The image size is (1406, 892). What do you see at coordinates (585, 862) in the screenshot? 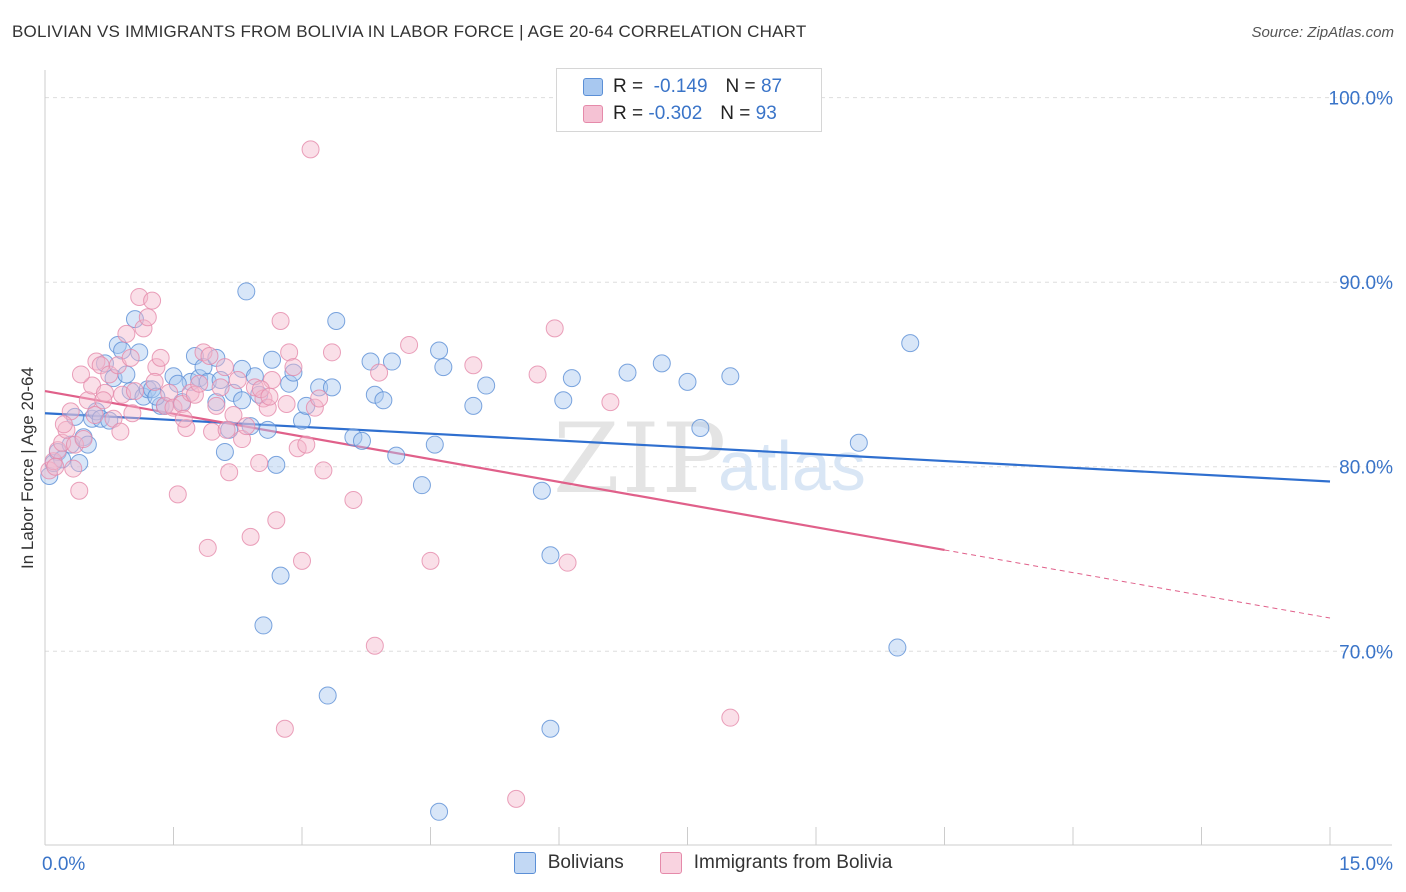
I see `legend-label-bolivians: Bolivians` at bounding box center [585, 862].